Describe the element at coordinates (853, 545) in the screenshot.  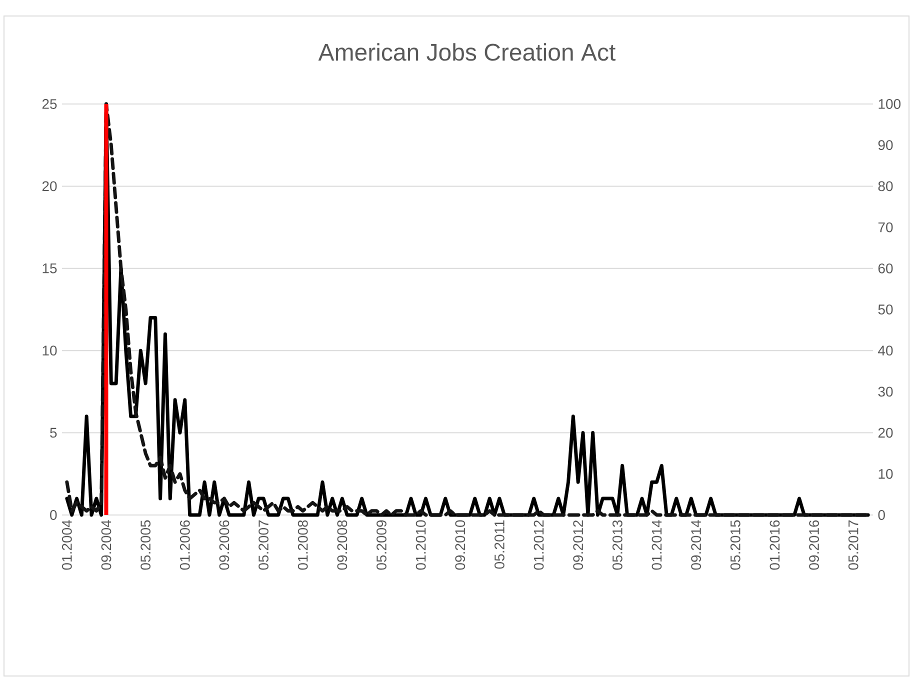
I see `x-tick-label: 05.2017` at that location.